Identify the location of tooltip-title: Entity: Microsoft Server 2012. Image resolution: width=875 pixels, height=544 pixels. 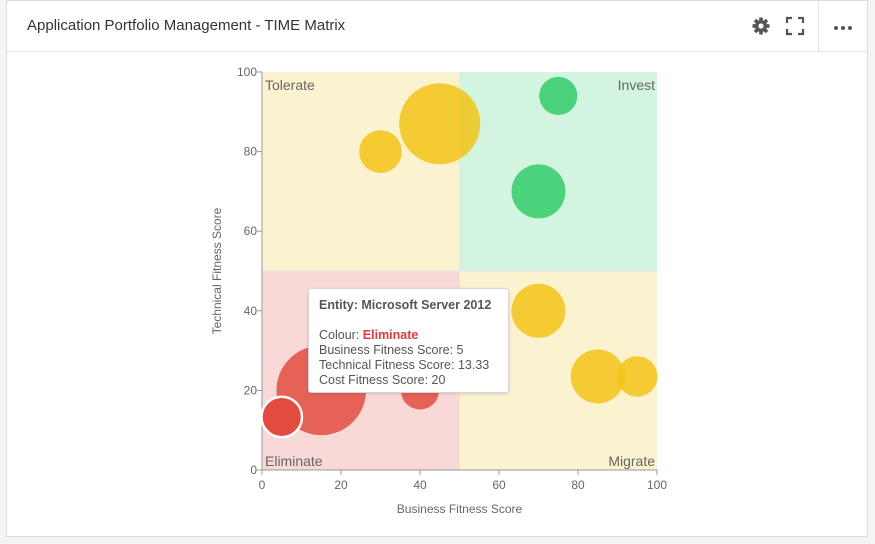
(405, 305).